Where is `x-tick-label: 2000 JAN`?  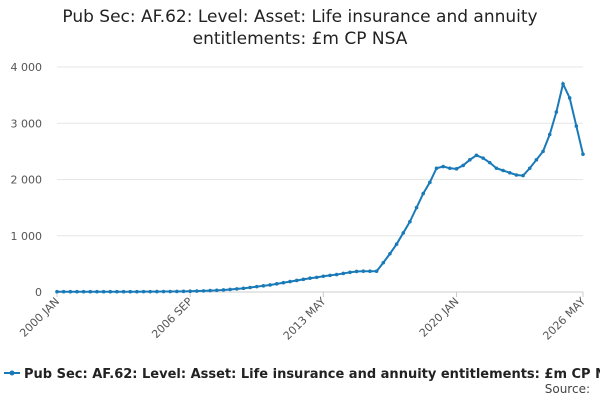 x-tick-label: 2000 JAN is located at coordinates (39, 317).